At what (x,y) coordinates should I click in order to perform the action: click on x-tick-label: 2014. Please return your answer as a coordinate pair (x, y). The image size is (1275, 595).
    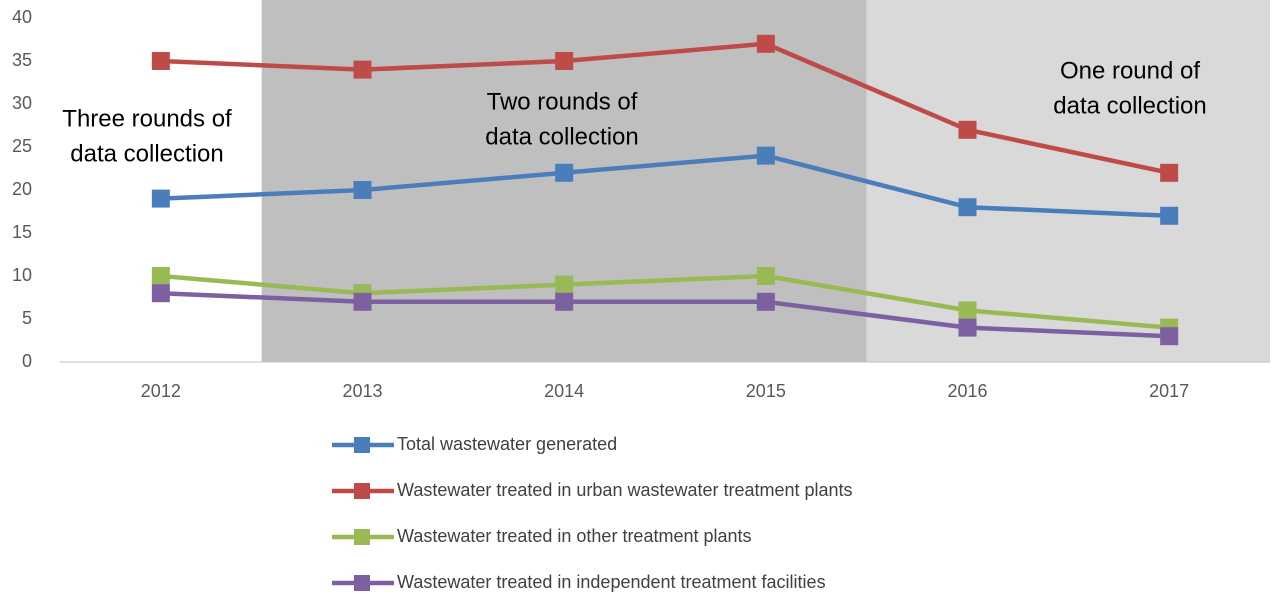
    Looking at the image, I should click on (564, 391).